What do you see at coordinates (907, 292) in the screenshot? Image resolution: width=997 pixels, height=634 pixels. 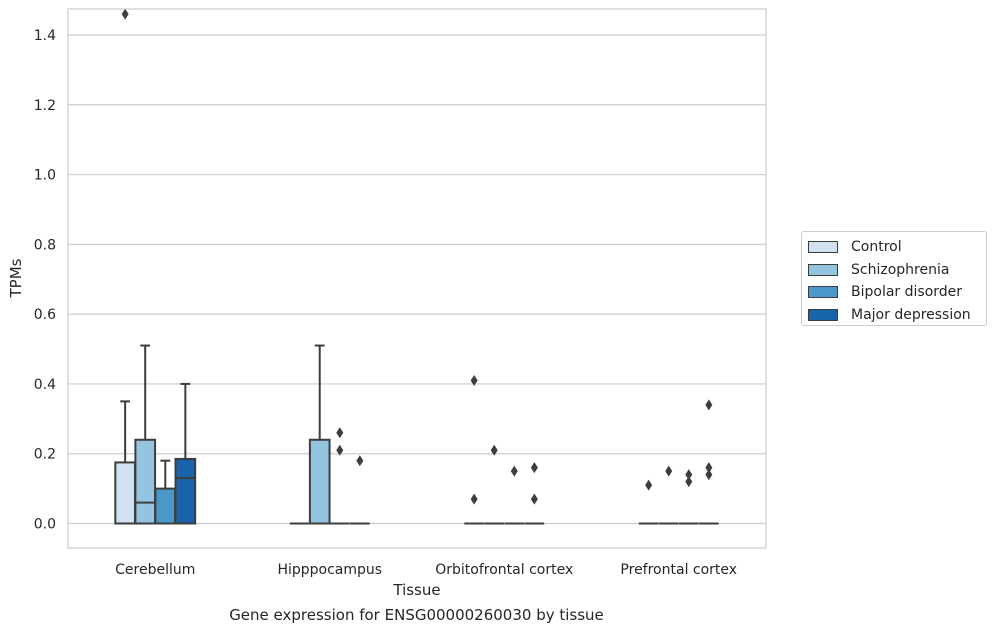 I see `legend-label: Bipolar disorder` at bounding box center [907, 292].